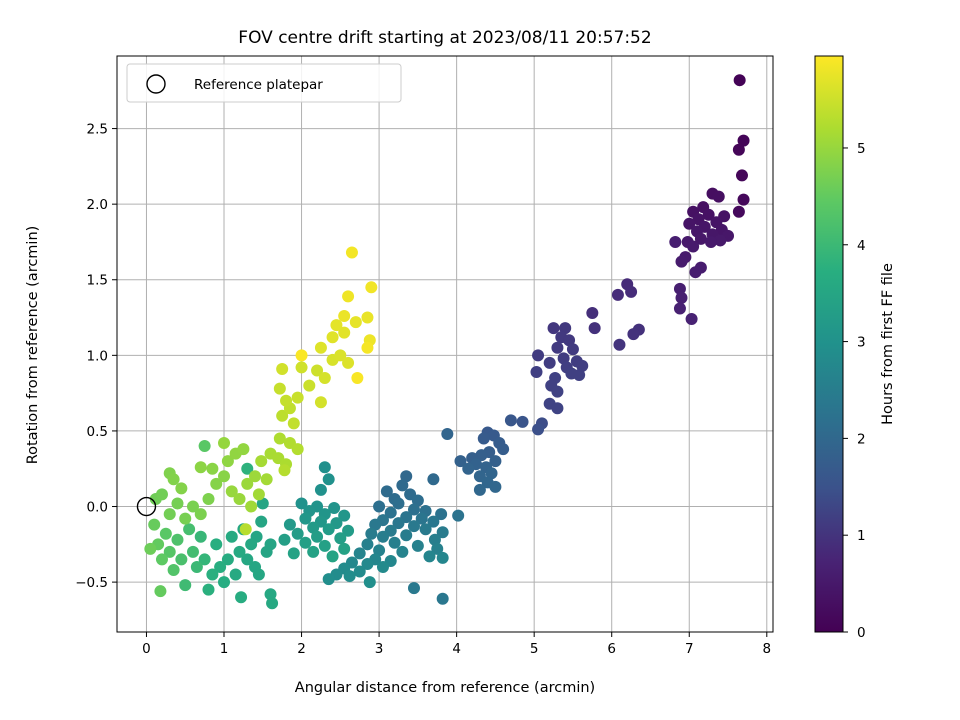 Image resolution: width=960 pixels, height=720 pixels. What do you see at coordinates (301, 649) in the screenshot?
I see `x-tick-label: 2` at bounding box center [301, 649].